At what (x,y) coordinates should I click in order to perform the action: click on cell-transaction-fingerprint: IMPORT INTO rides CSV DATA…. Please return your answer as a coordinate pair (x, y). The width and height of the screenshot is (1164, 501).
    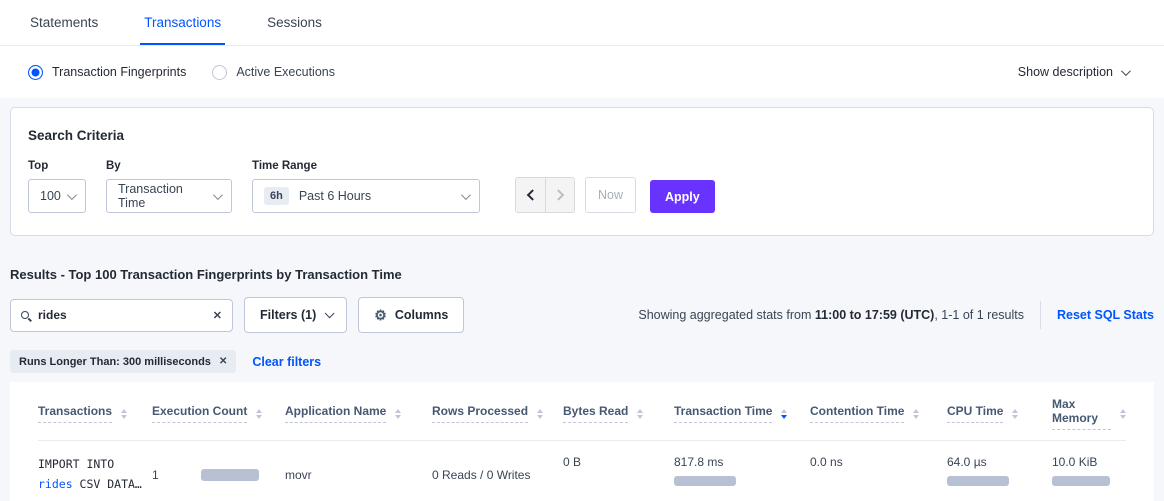
    Looking at the image, I should click on (95, 471).